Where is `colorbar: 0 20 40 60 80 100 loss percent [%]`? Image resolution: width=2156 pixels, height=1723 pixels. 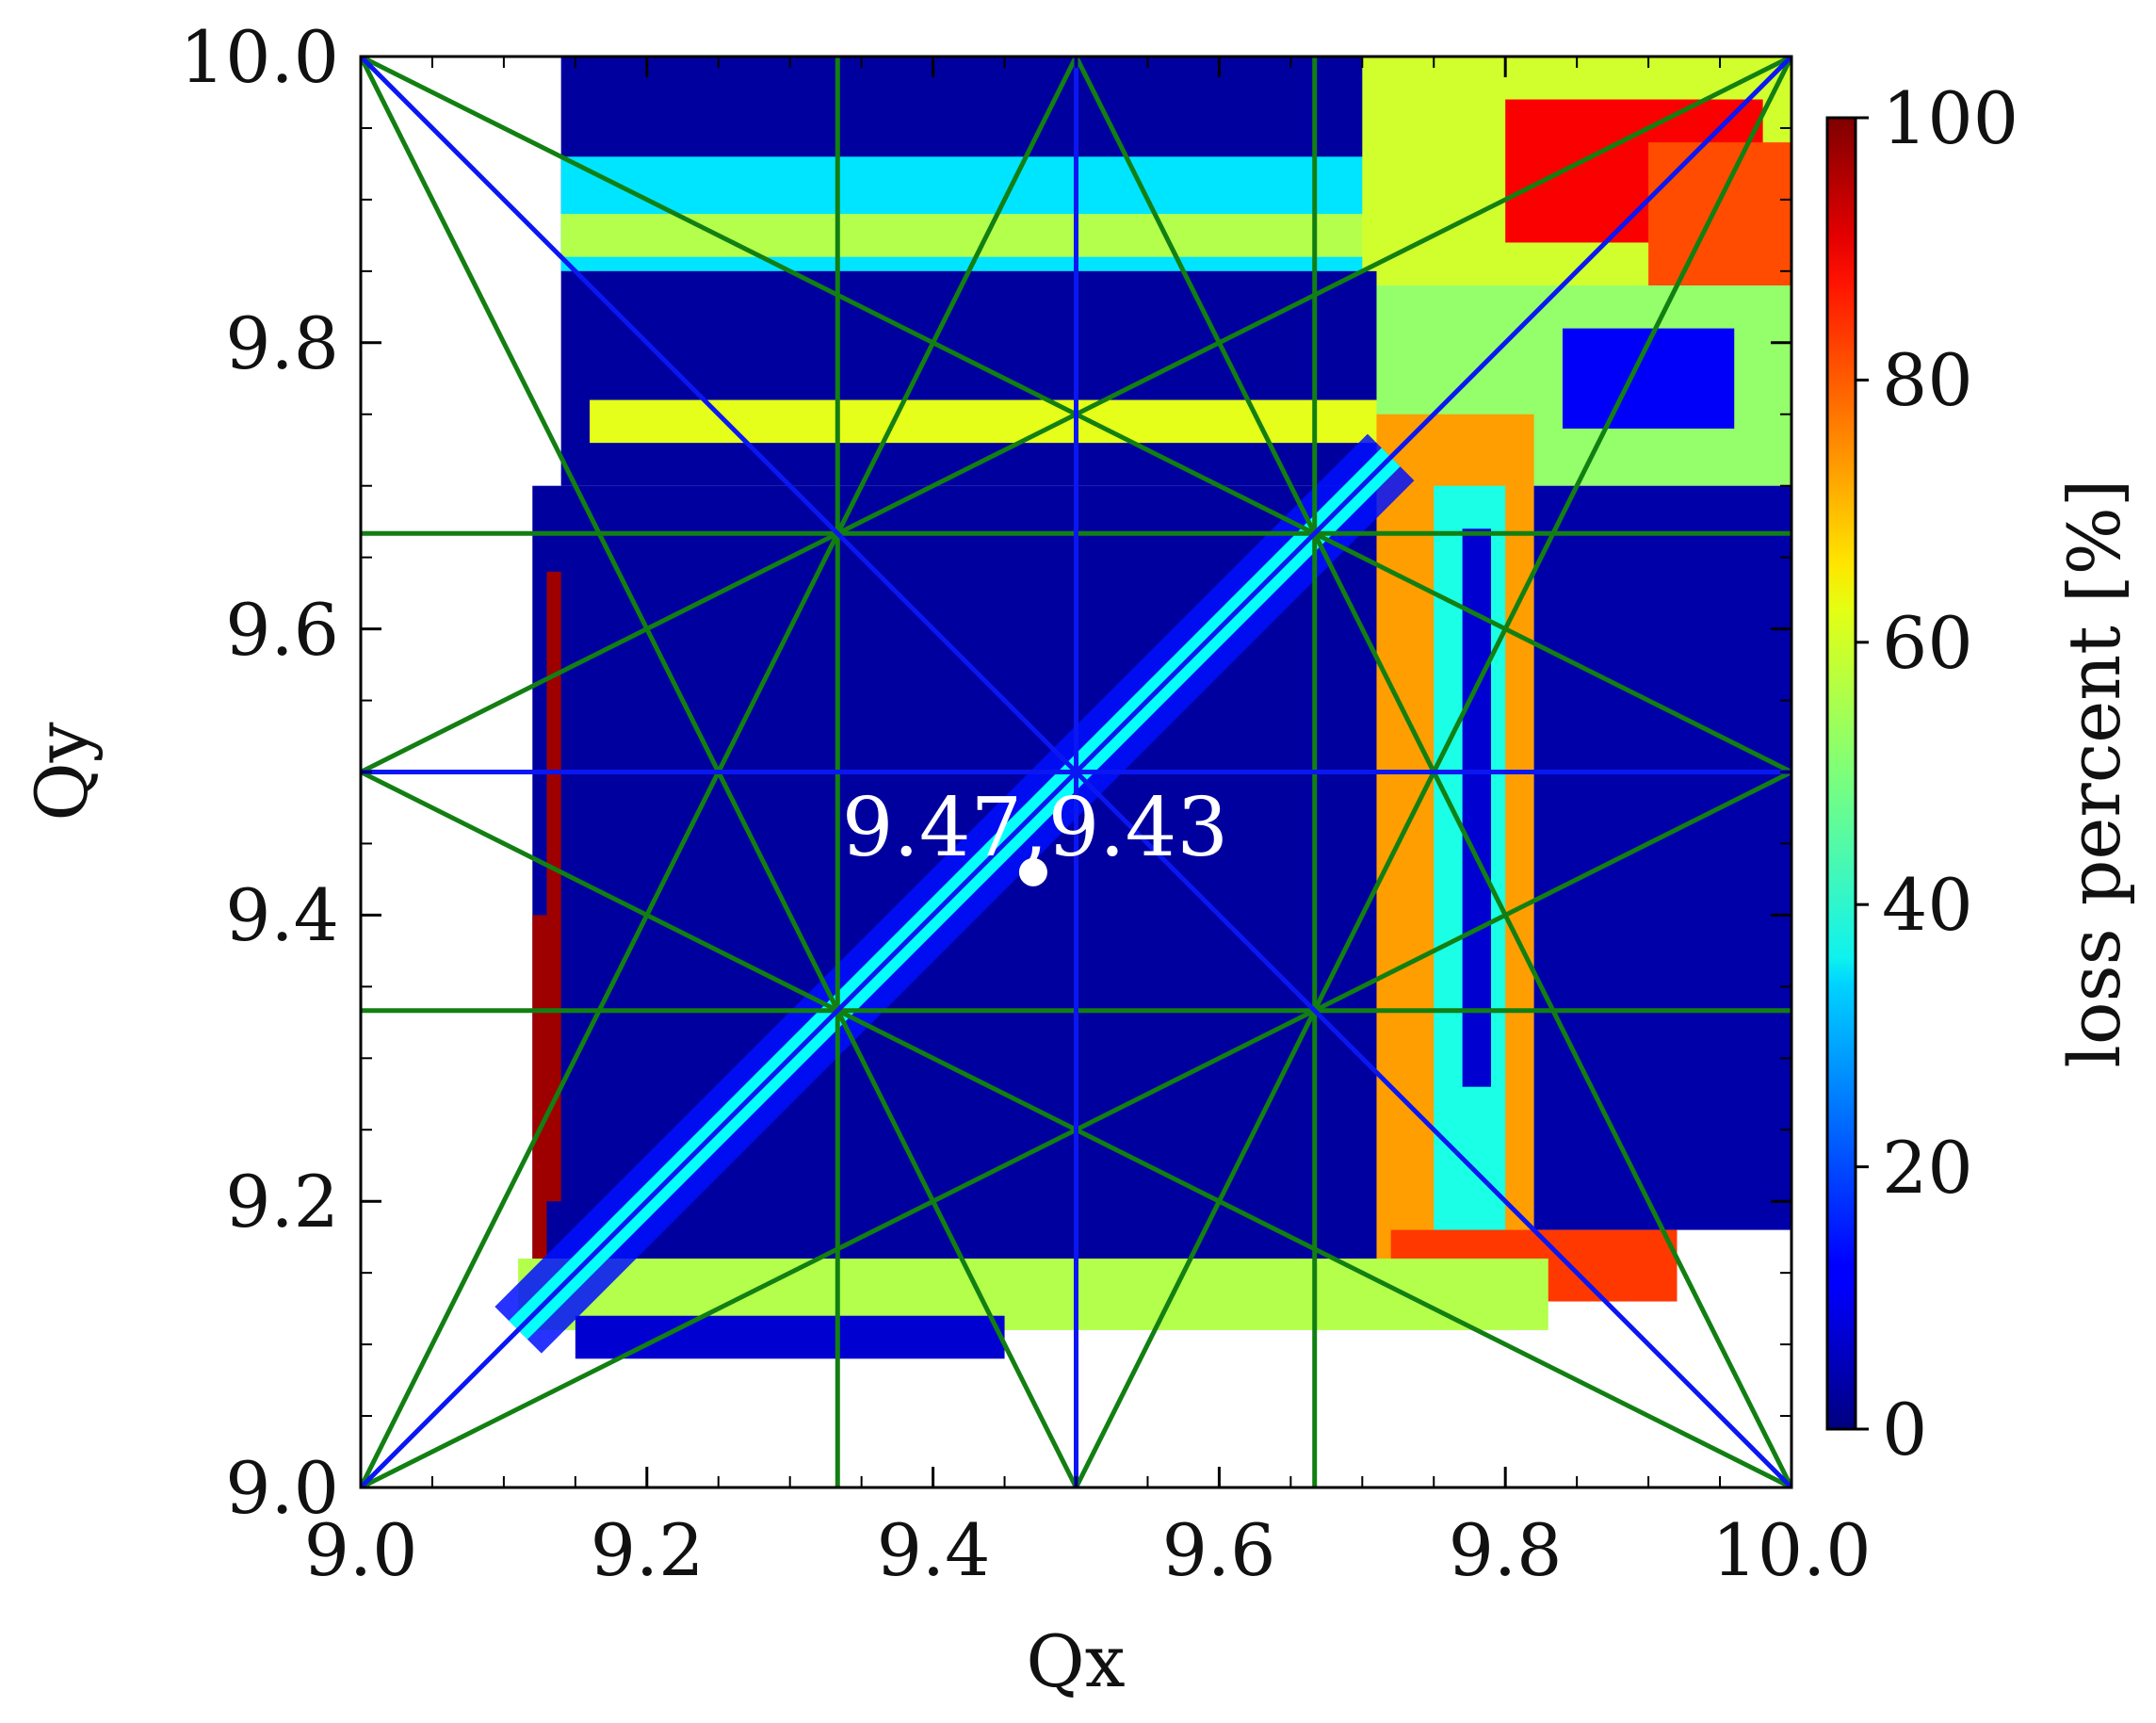 colorbar: 0 20 40 60 80 100 loss percent [%] is located at coordinates (1980, 773).